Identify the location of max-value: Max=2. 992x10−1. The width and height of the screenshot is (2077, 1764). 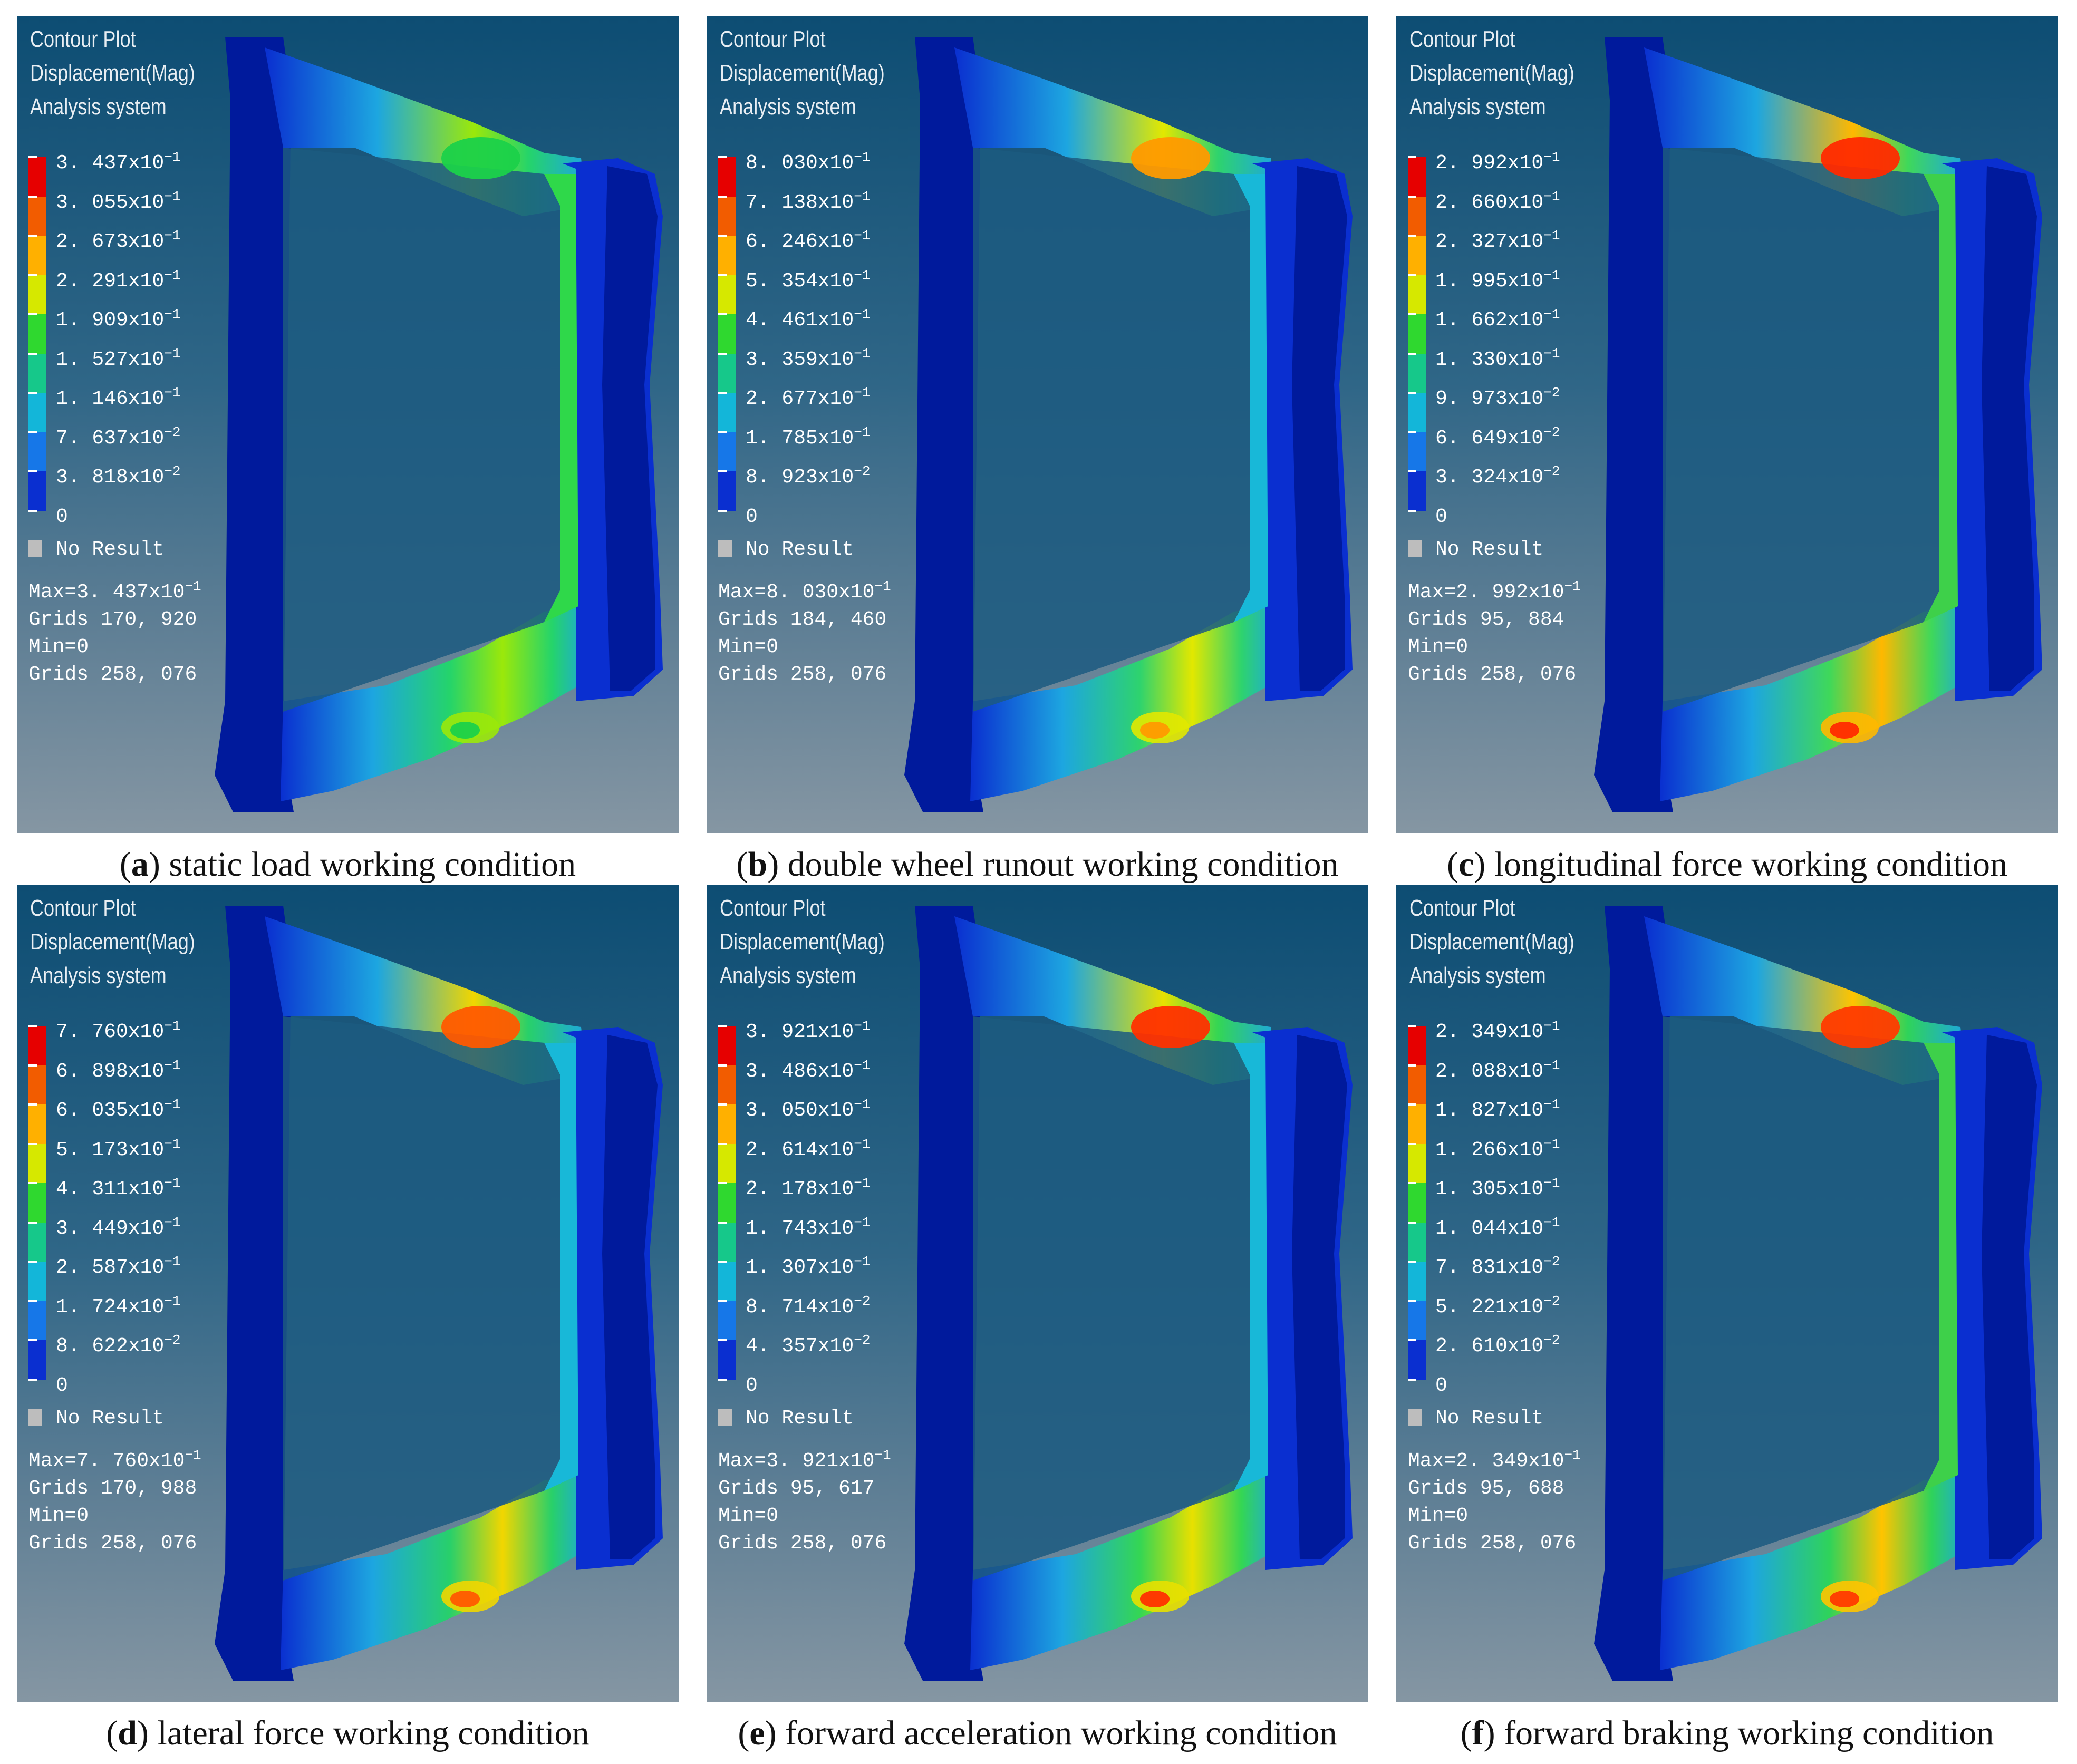
(1494, 591).